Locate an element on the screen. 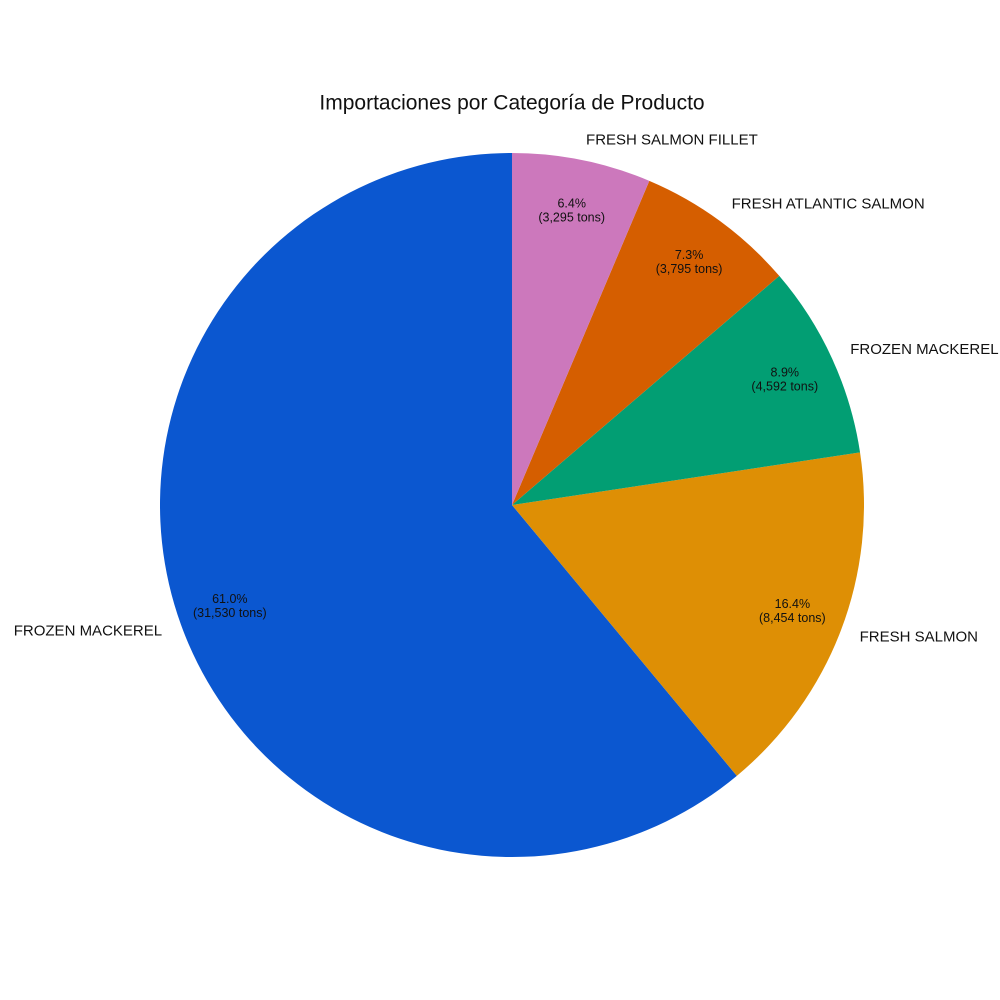 The image size is (1000, 1000). slice-label: FRESH SALMON is located at coordinates (919, 636).